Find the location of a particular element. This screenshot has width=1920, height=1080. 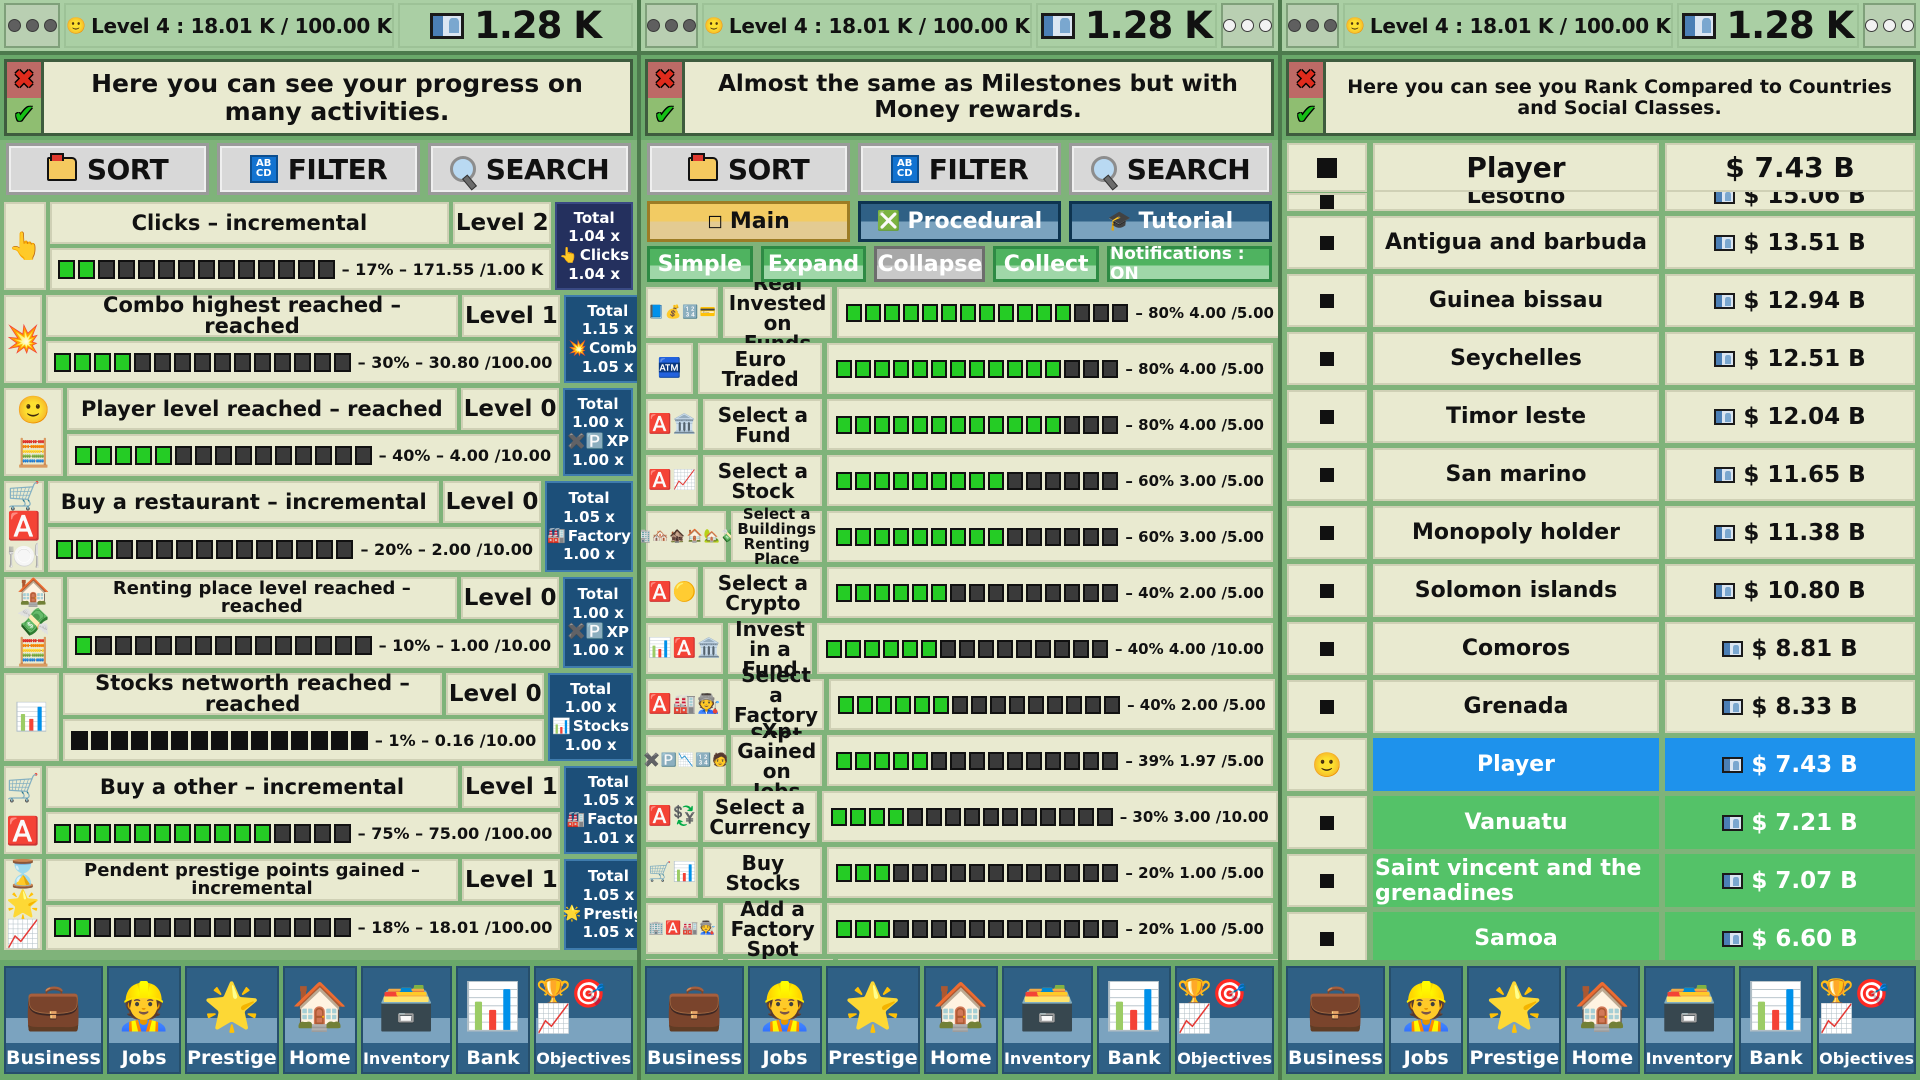

tab-procedural: ❎ Procedural is located at coordinates (959, 221).